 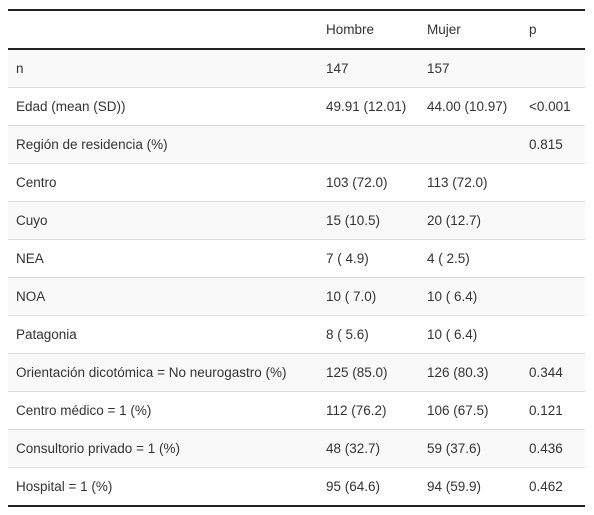 What do you see at coordinates (368, 220) in the screenshot?
I see `cell-hombre: 15 (10.5)` at bounding box center [368, 220].